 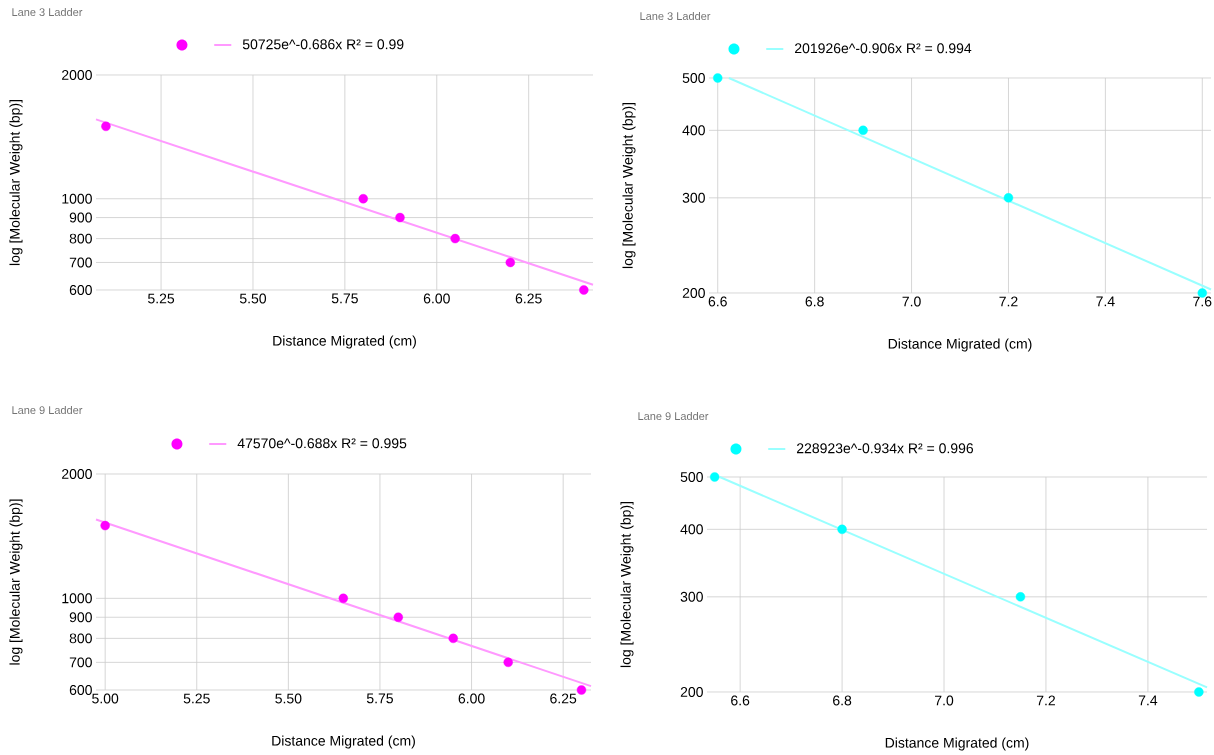 I want to click on legend-label: 201926e^-0.906x R² = 0.994, so click(x=883, y=48).